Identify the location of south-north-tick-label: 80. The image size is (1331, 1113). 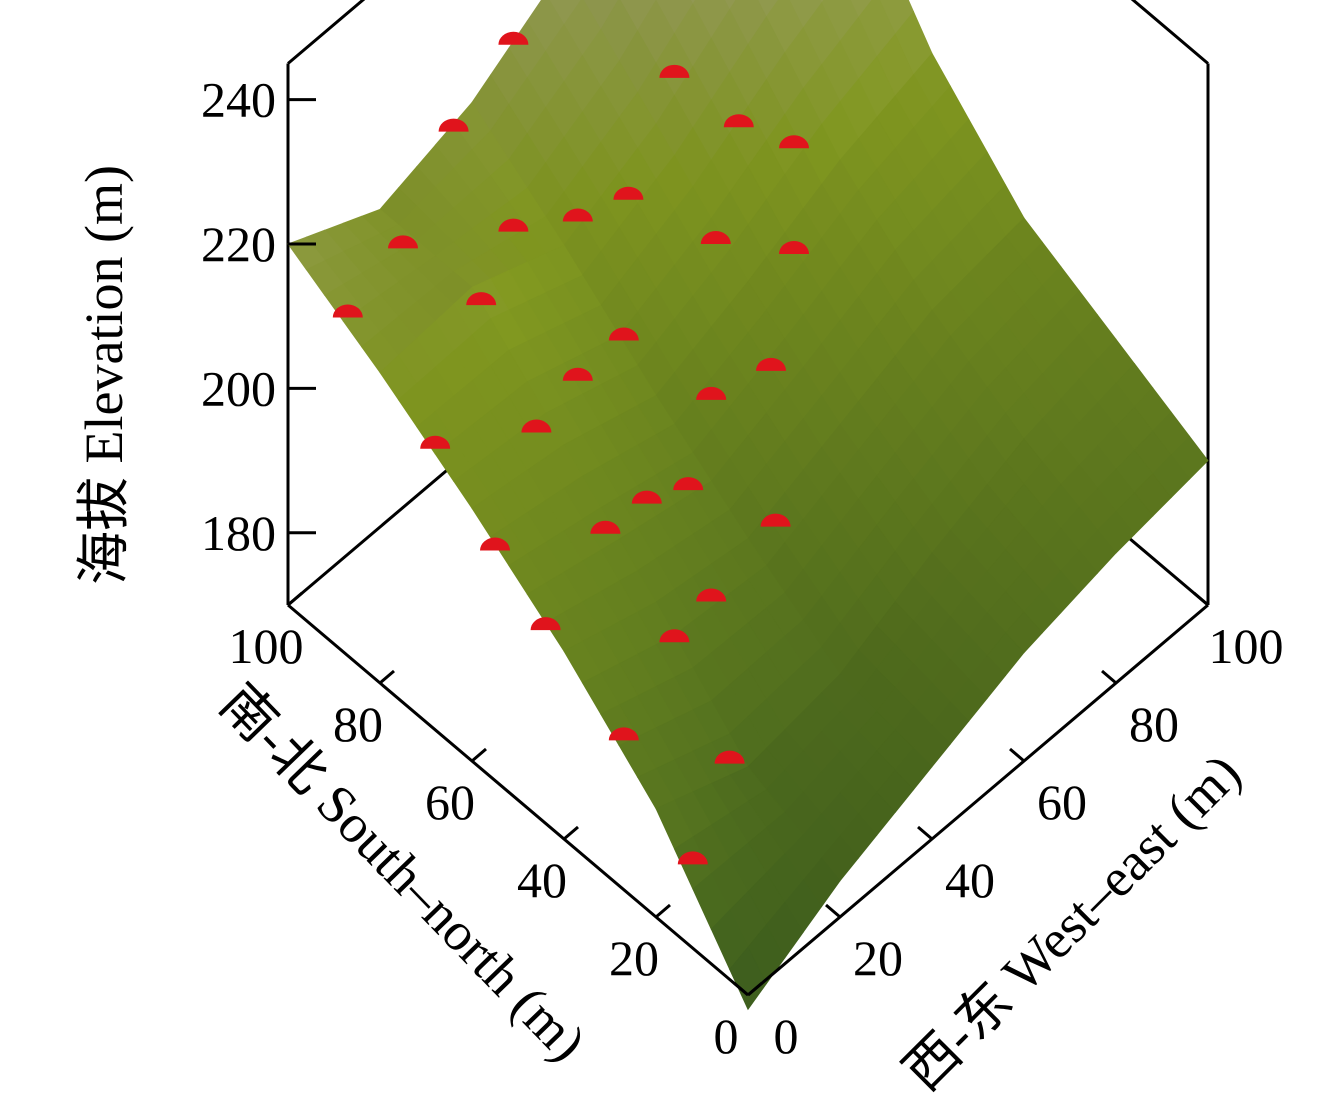
(358, 724).